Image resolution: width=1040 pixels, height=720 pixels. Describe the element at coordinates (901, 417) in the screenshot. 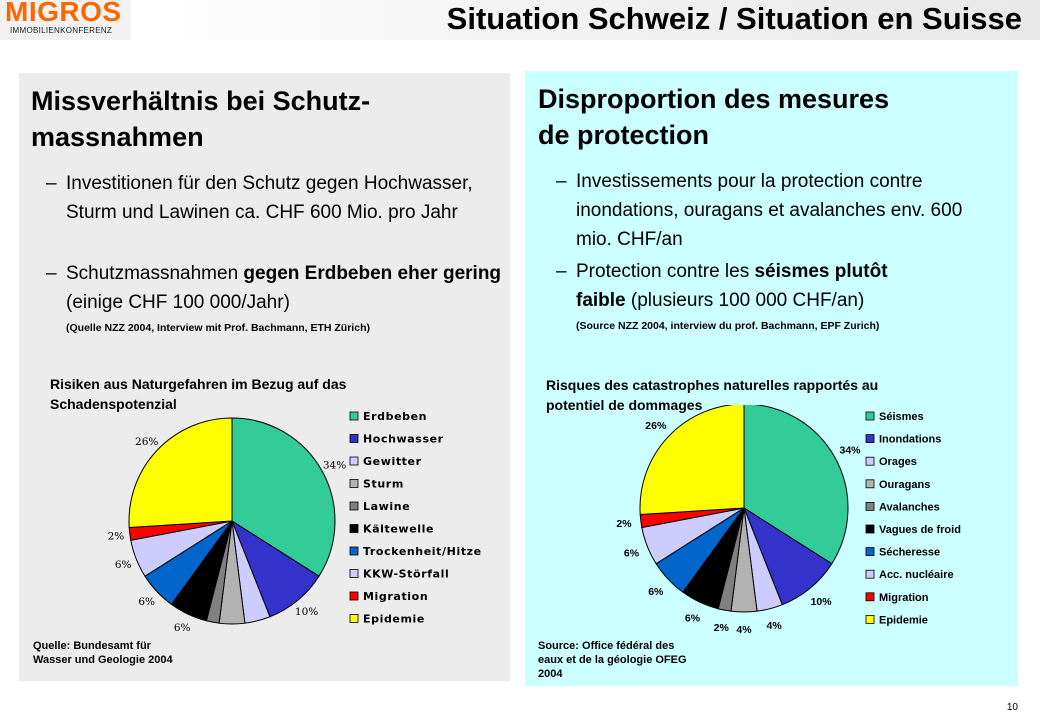

I see `legend-label-seismes: Séismes` at that location.